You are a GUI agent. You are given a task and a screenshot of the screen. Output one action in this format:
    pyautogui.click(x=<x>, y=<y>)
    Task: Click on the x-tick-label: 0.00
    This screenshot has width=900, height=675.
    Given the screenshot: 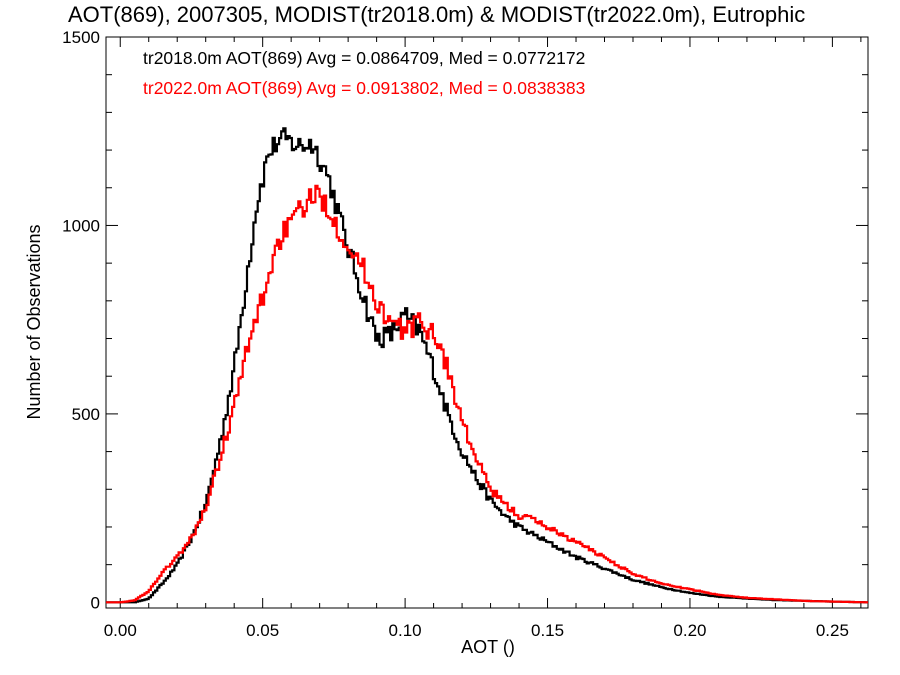 What is the action you would take?
    pyautogui.click(x=120, y=630)
    